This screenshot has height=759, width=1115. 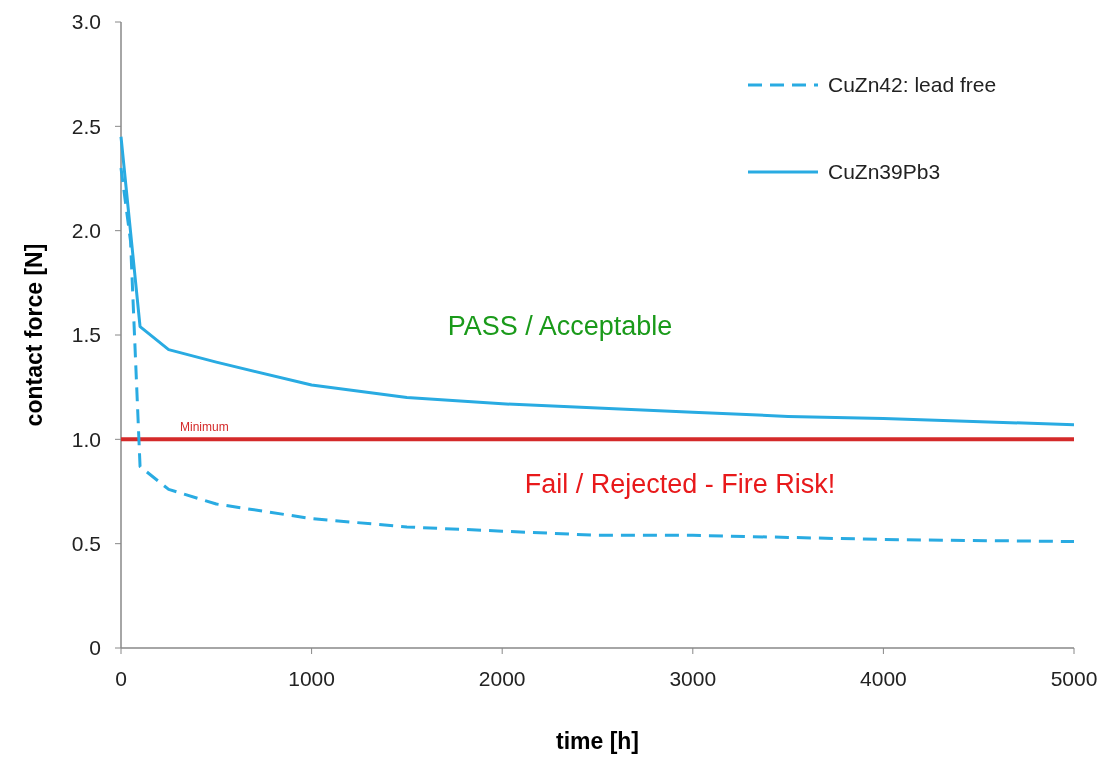 I want to click on x-tick-label: 5000, so click(x=1074, y=678).